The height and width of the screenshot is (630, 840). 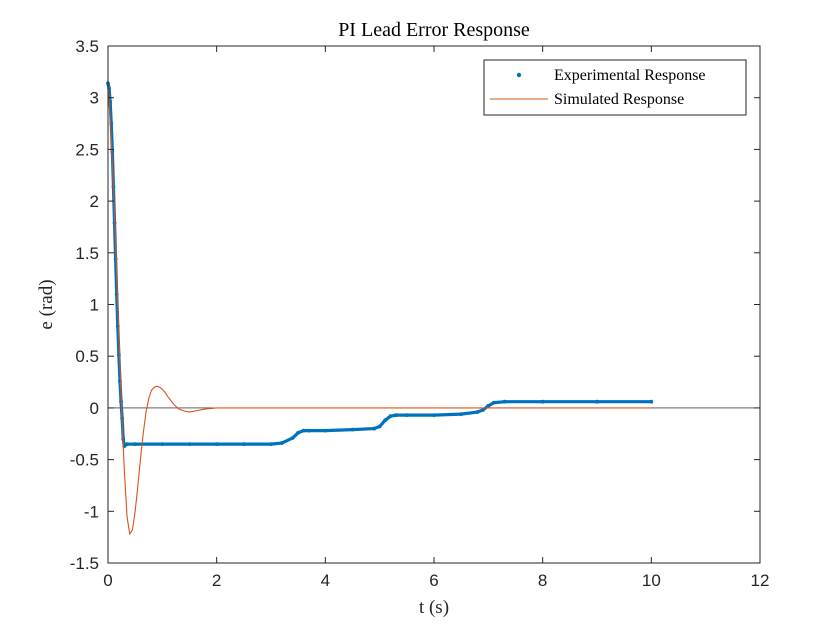 I want to click on legend-swatch-marker, so click(x=519, y=75).